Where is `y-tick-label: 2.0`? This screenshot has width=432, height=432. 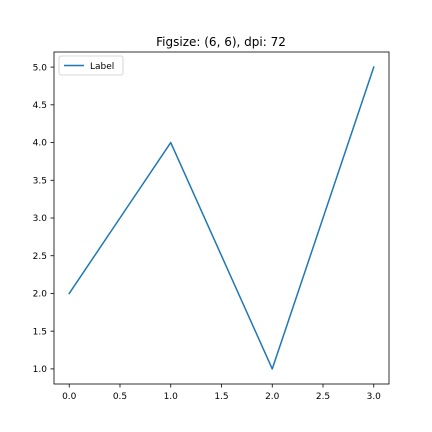
y-tick-label: 2.0 is located at coordinates (40, 295).